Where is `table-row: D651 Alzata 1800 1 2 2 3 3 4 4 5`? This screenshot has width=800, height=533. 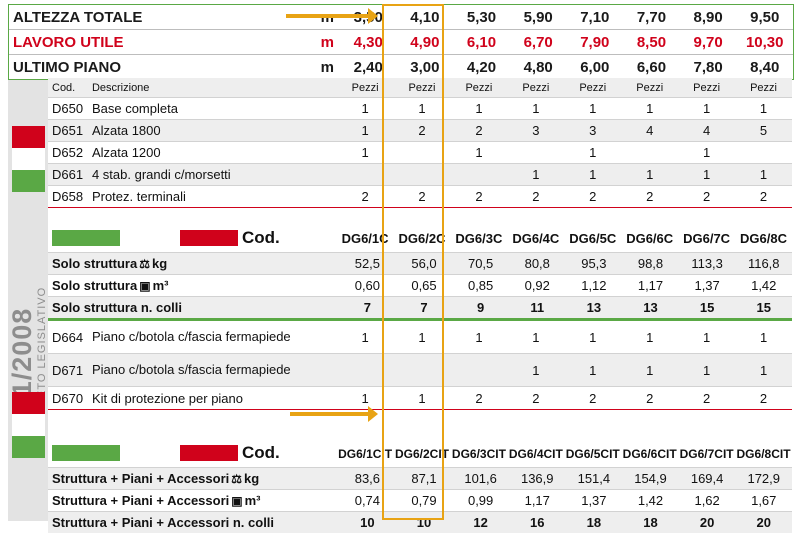 table-row: D651 Alzata 1800 1 2 2 3 3 4 4 5 is located at coordinates (420, 131).